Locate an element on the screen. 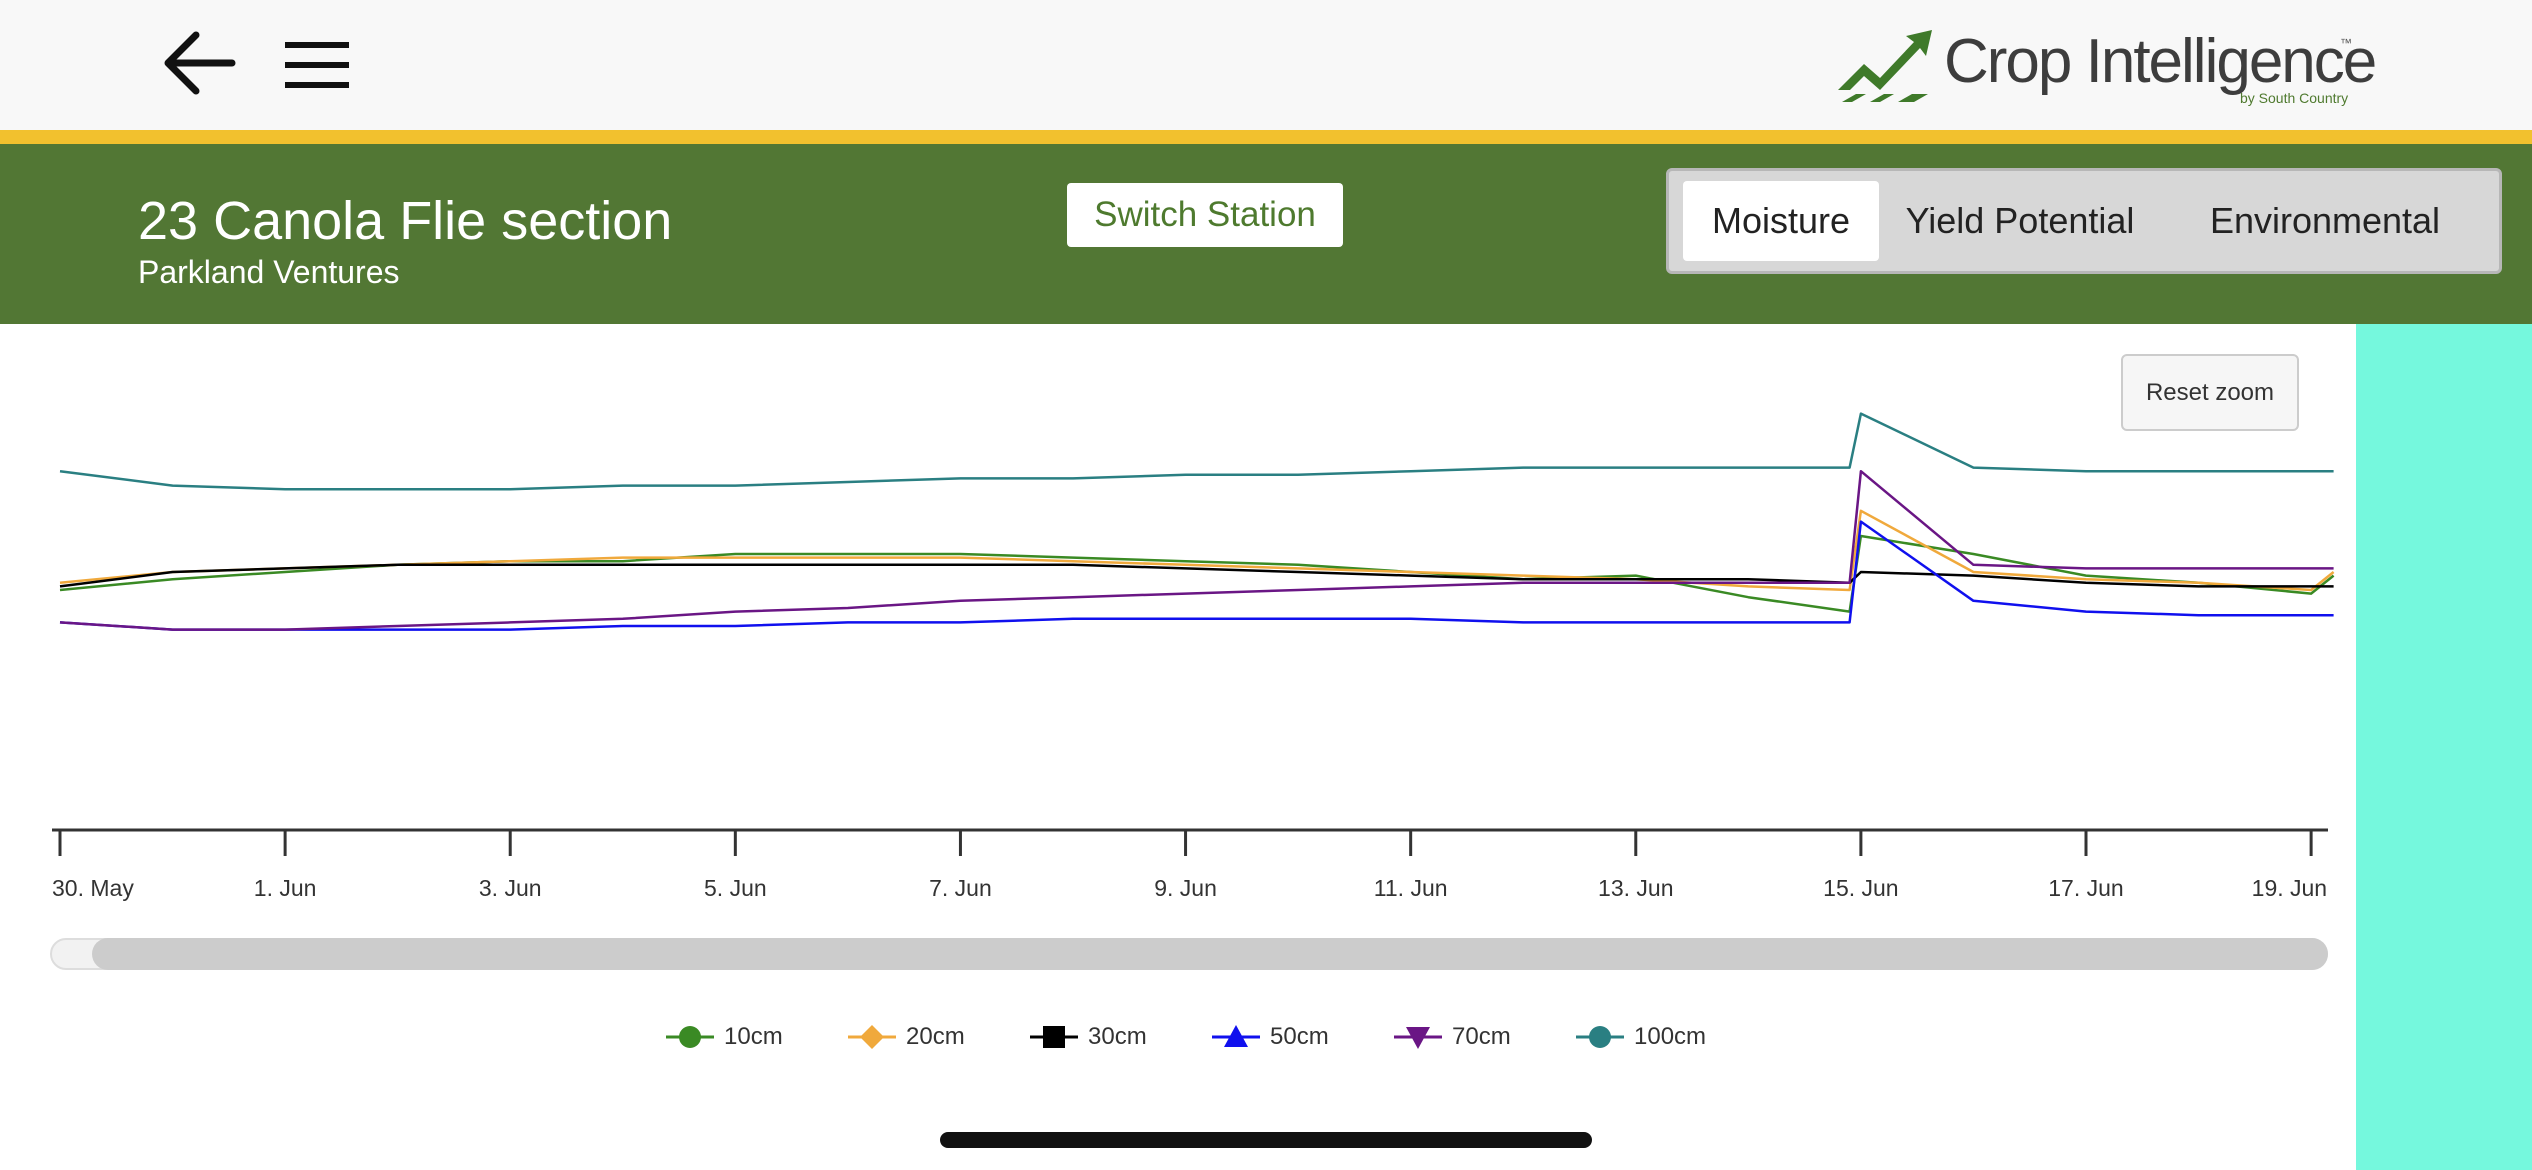  menu-button is located at coordinates (317, 65).